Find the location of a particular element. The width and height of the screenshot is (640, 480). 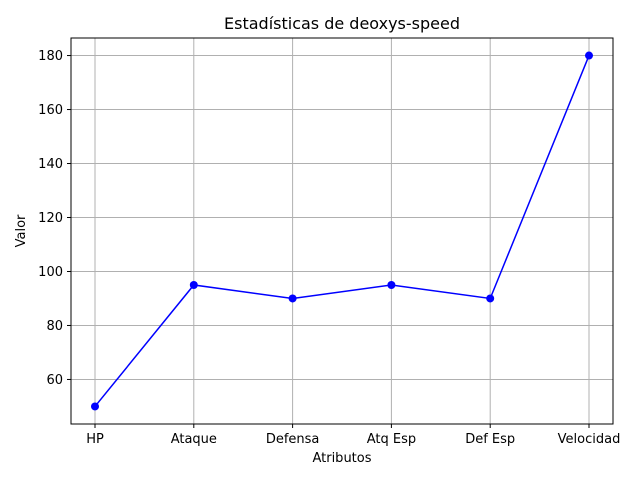

y-axis-label: Valor is located at coordinates (21, 230).